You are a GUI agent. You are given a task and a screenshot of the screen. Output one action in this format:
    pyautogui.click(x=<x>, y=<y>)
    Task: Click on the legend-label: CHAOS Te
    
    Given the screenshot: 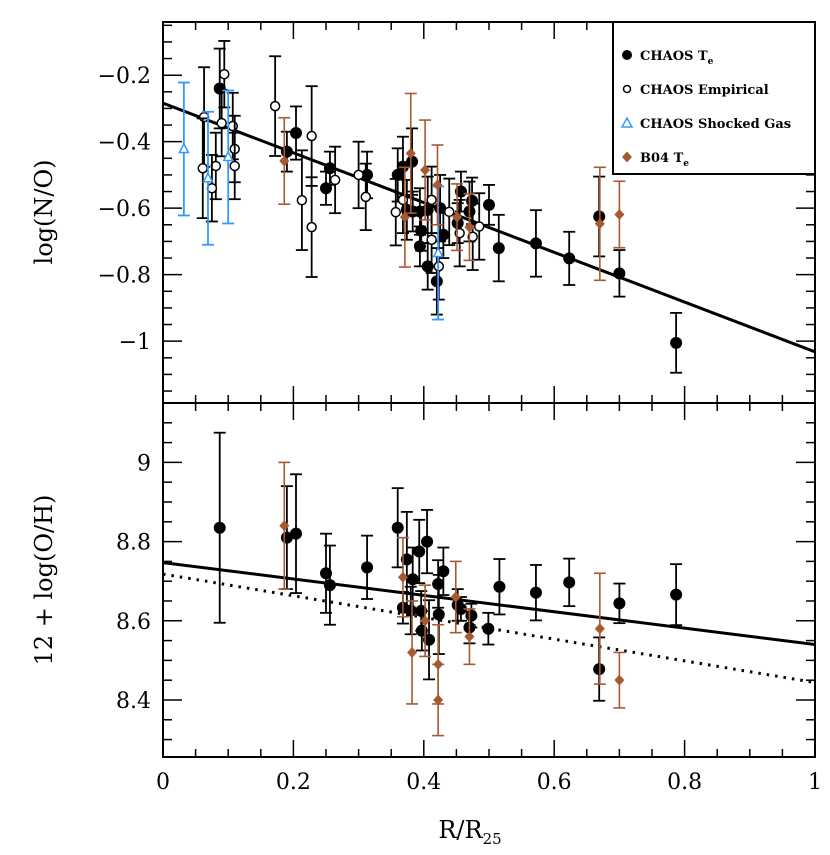 What is the action you would take?
    pyautogui.click(x=677, y=58)
    